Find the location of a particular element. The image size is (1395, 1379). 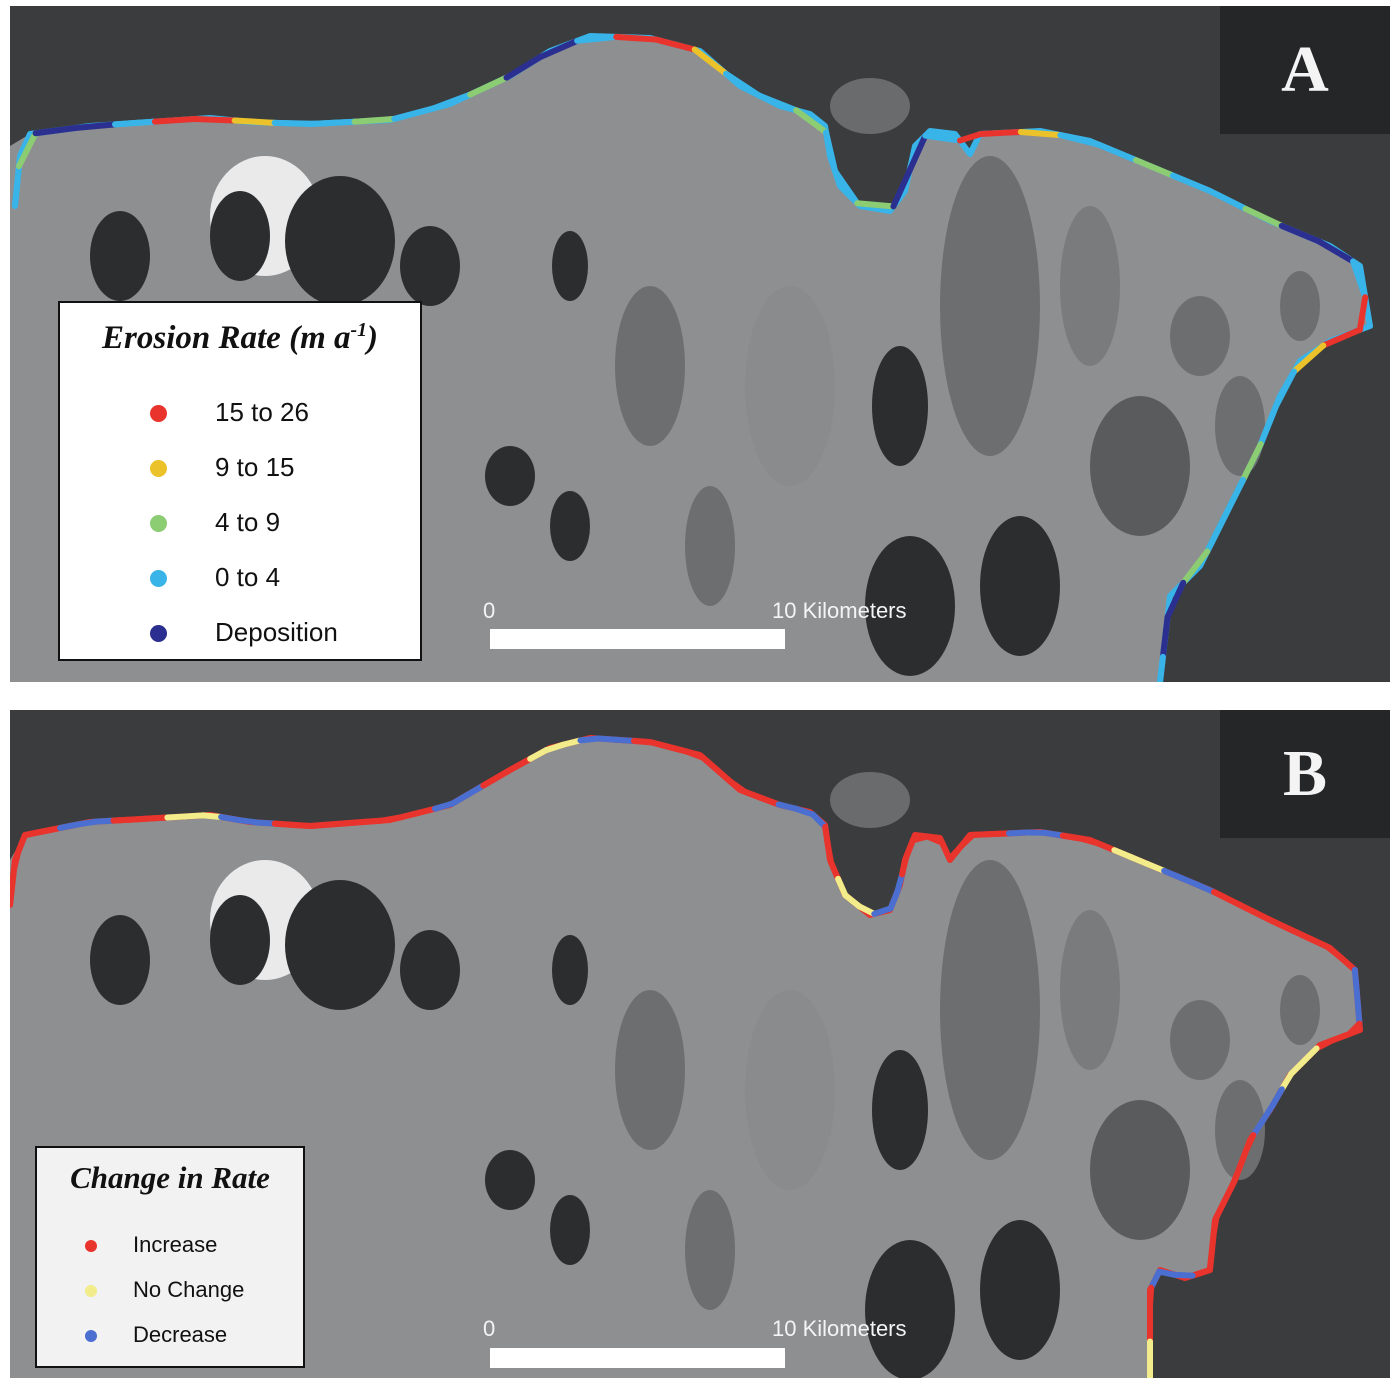

legend-label: 15 to 26 is located at coordinates (262, 412).